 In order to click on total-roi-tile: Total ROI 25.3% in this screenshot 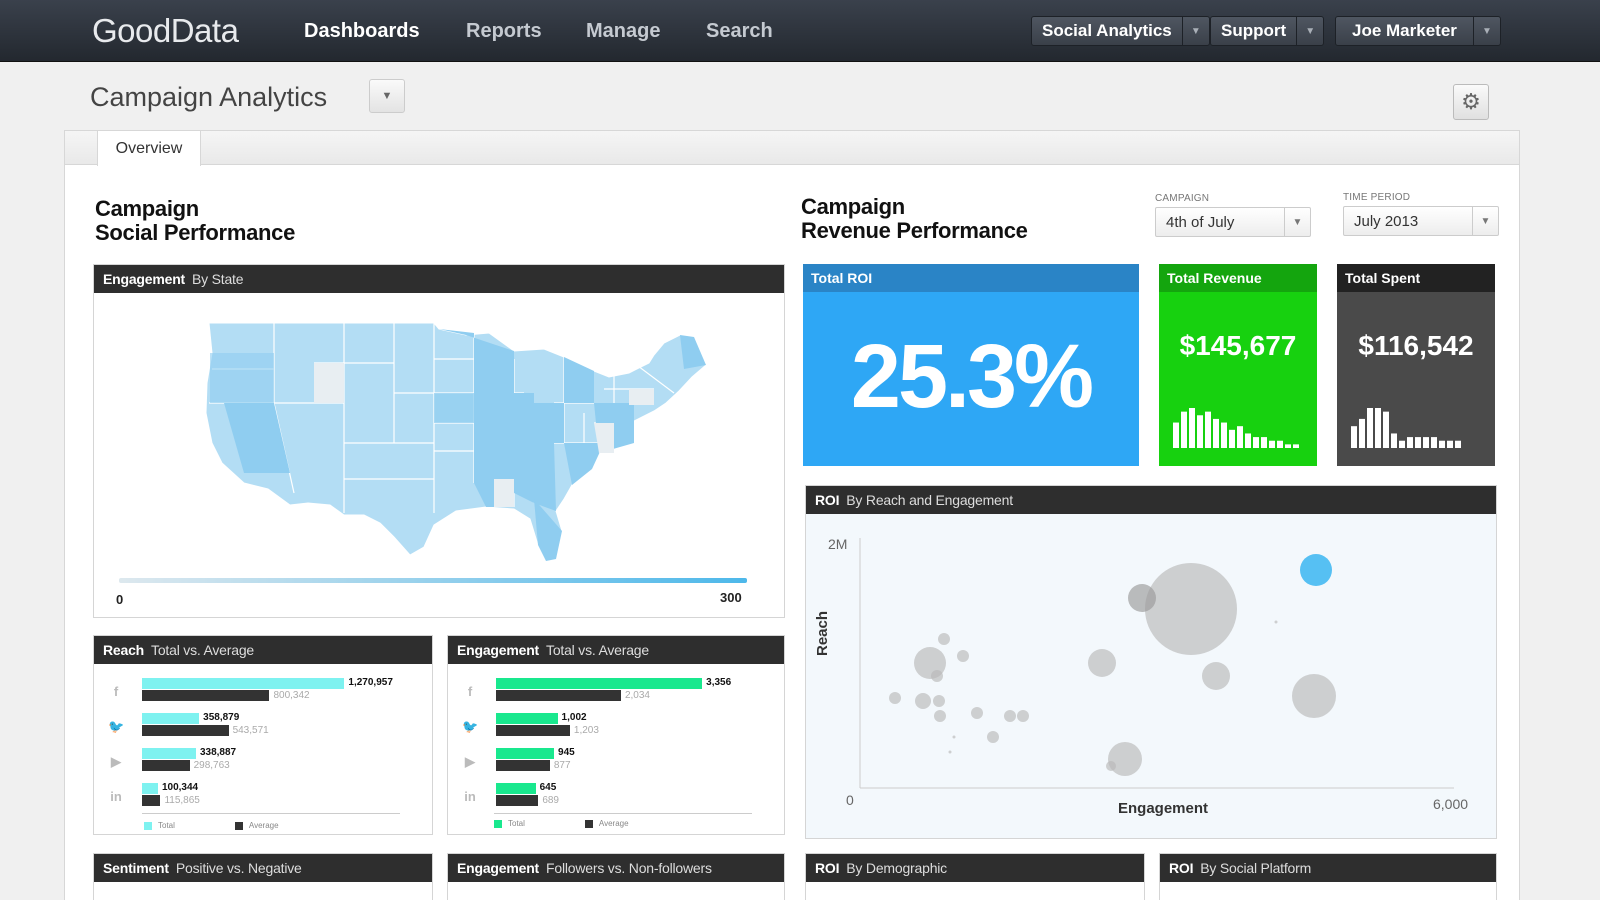, I will do `click(971, 365)`.